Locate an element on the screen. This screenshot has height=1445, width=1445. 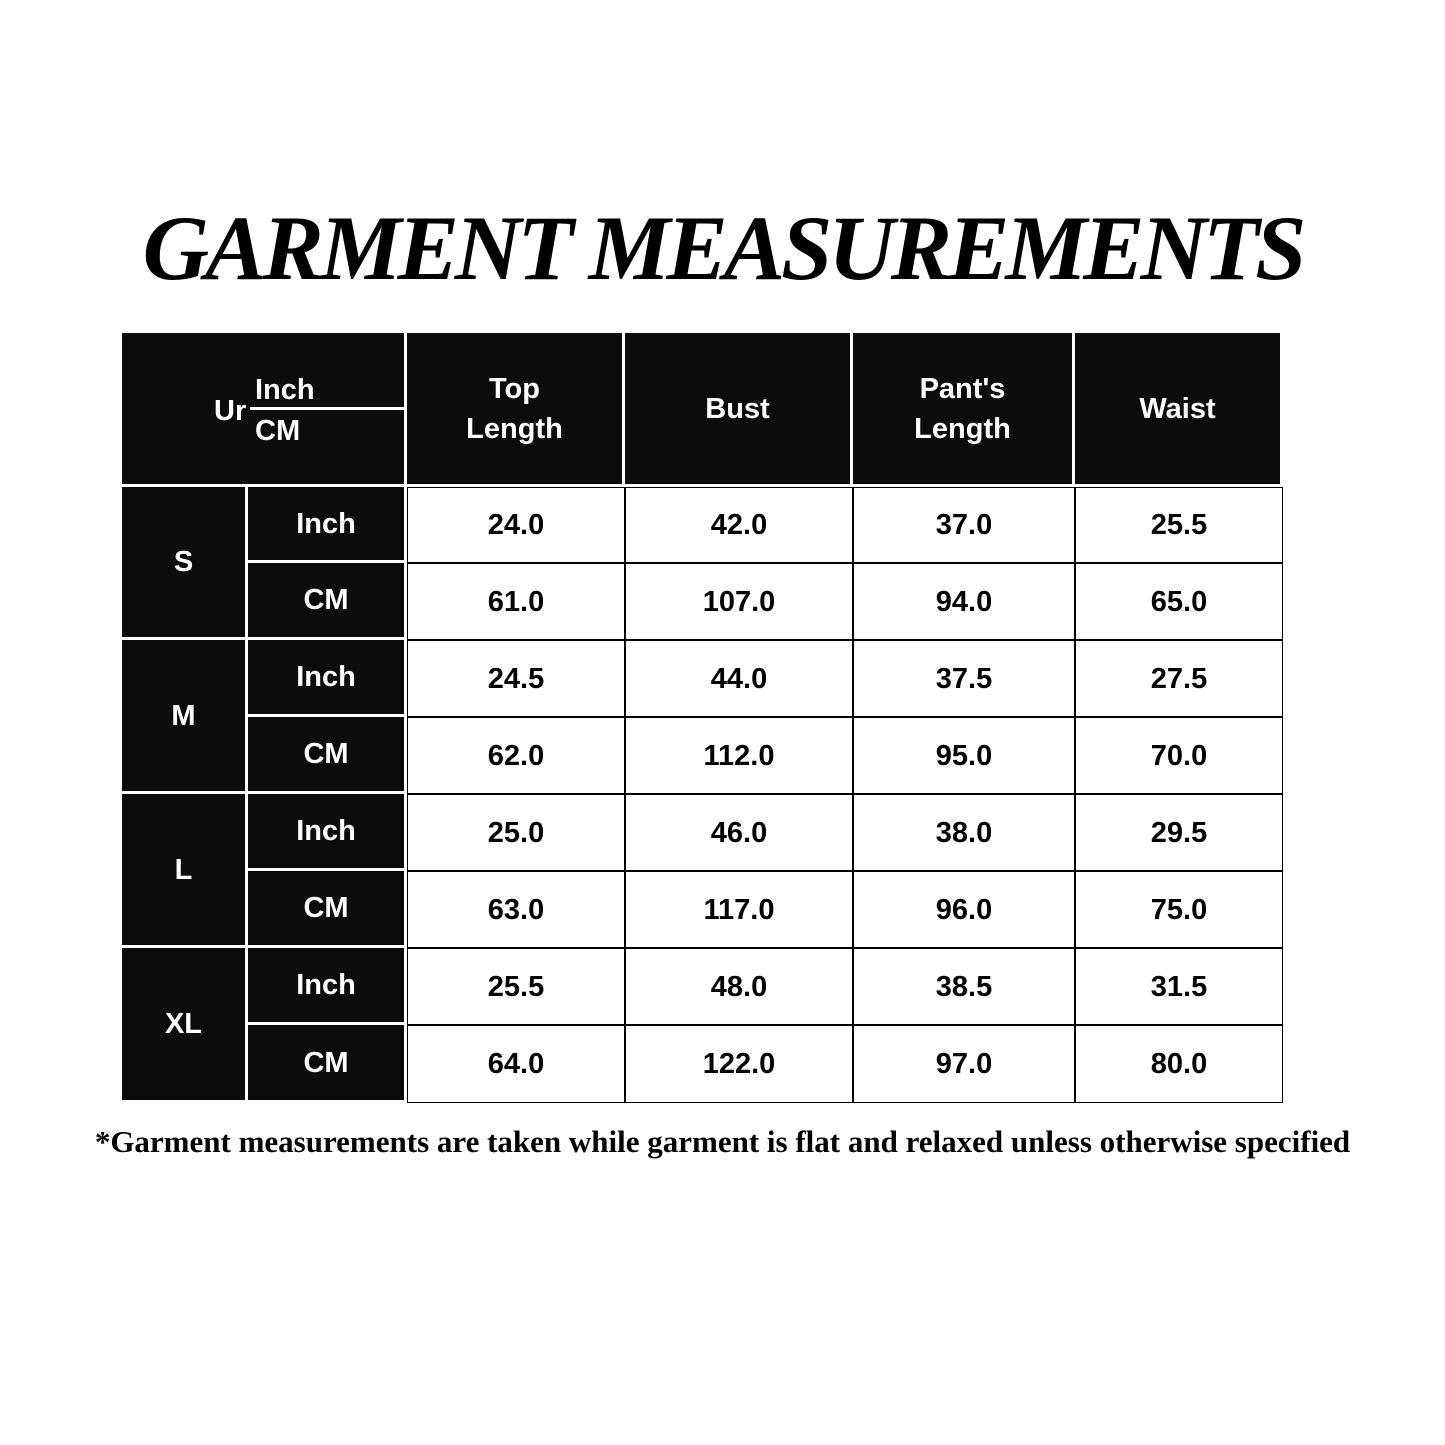
column-header: Bust is located at coordinates (739, 410).